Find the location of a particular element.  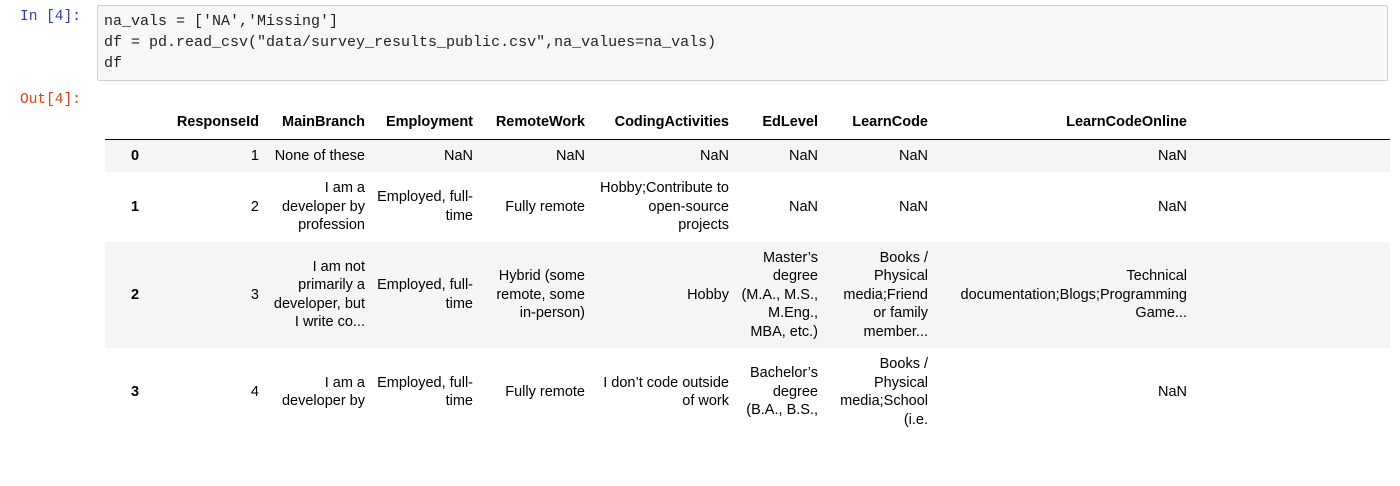

row-index: 2 is located at coordinates (135, 294).